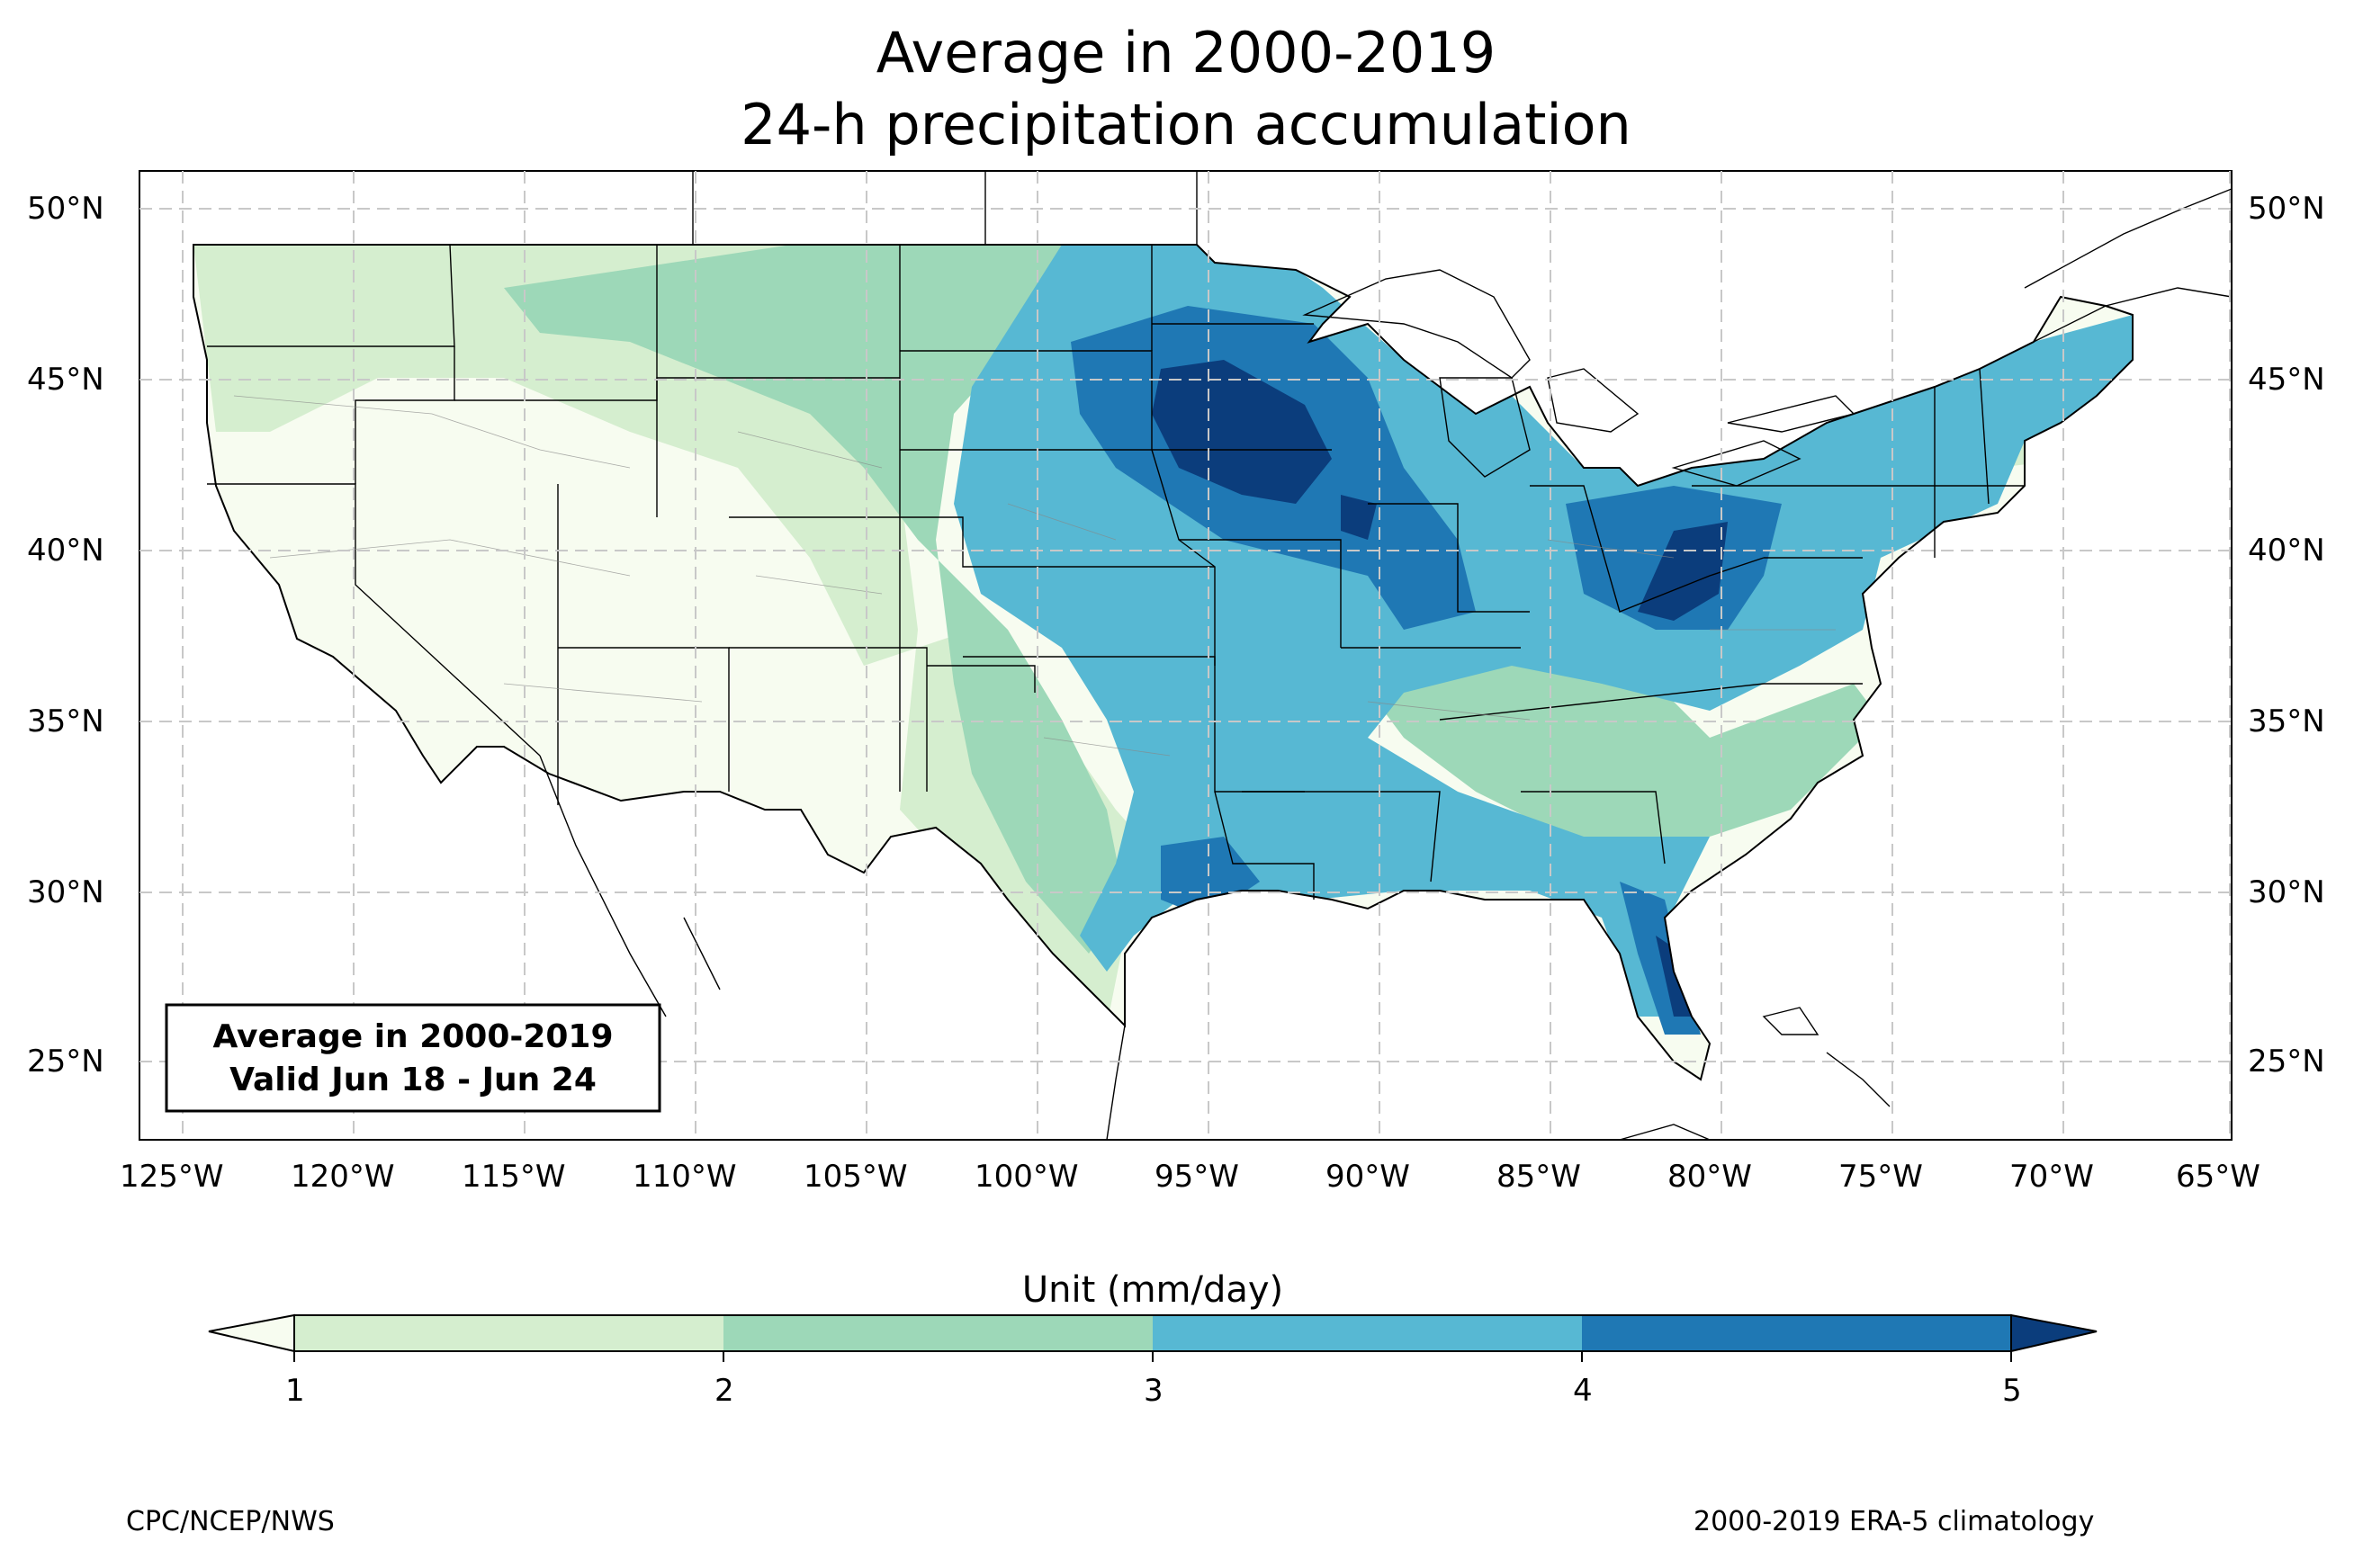  What do you see at coordinates (724, 1391) in the screenshot?
I see `colorbar-tick: 2` at bounding box center [724, 1391].